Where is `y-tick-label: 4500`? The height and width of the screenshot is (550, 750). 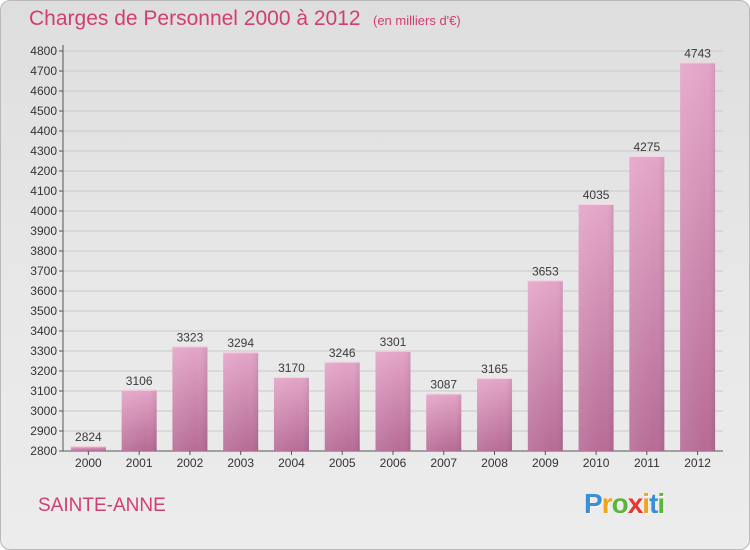
y-tick-label: 4500 is located at coordinates (43, 111).